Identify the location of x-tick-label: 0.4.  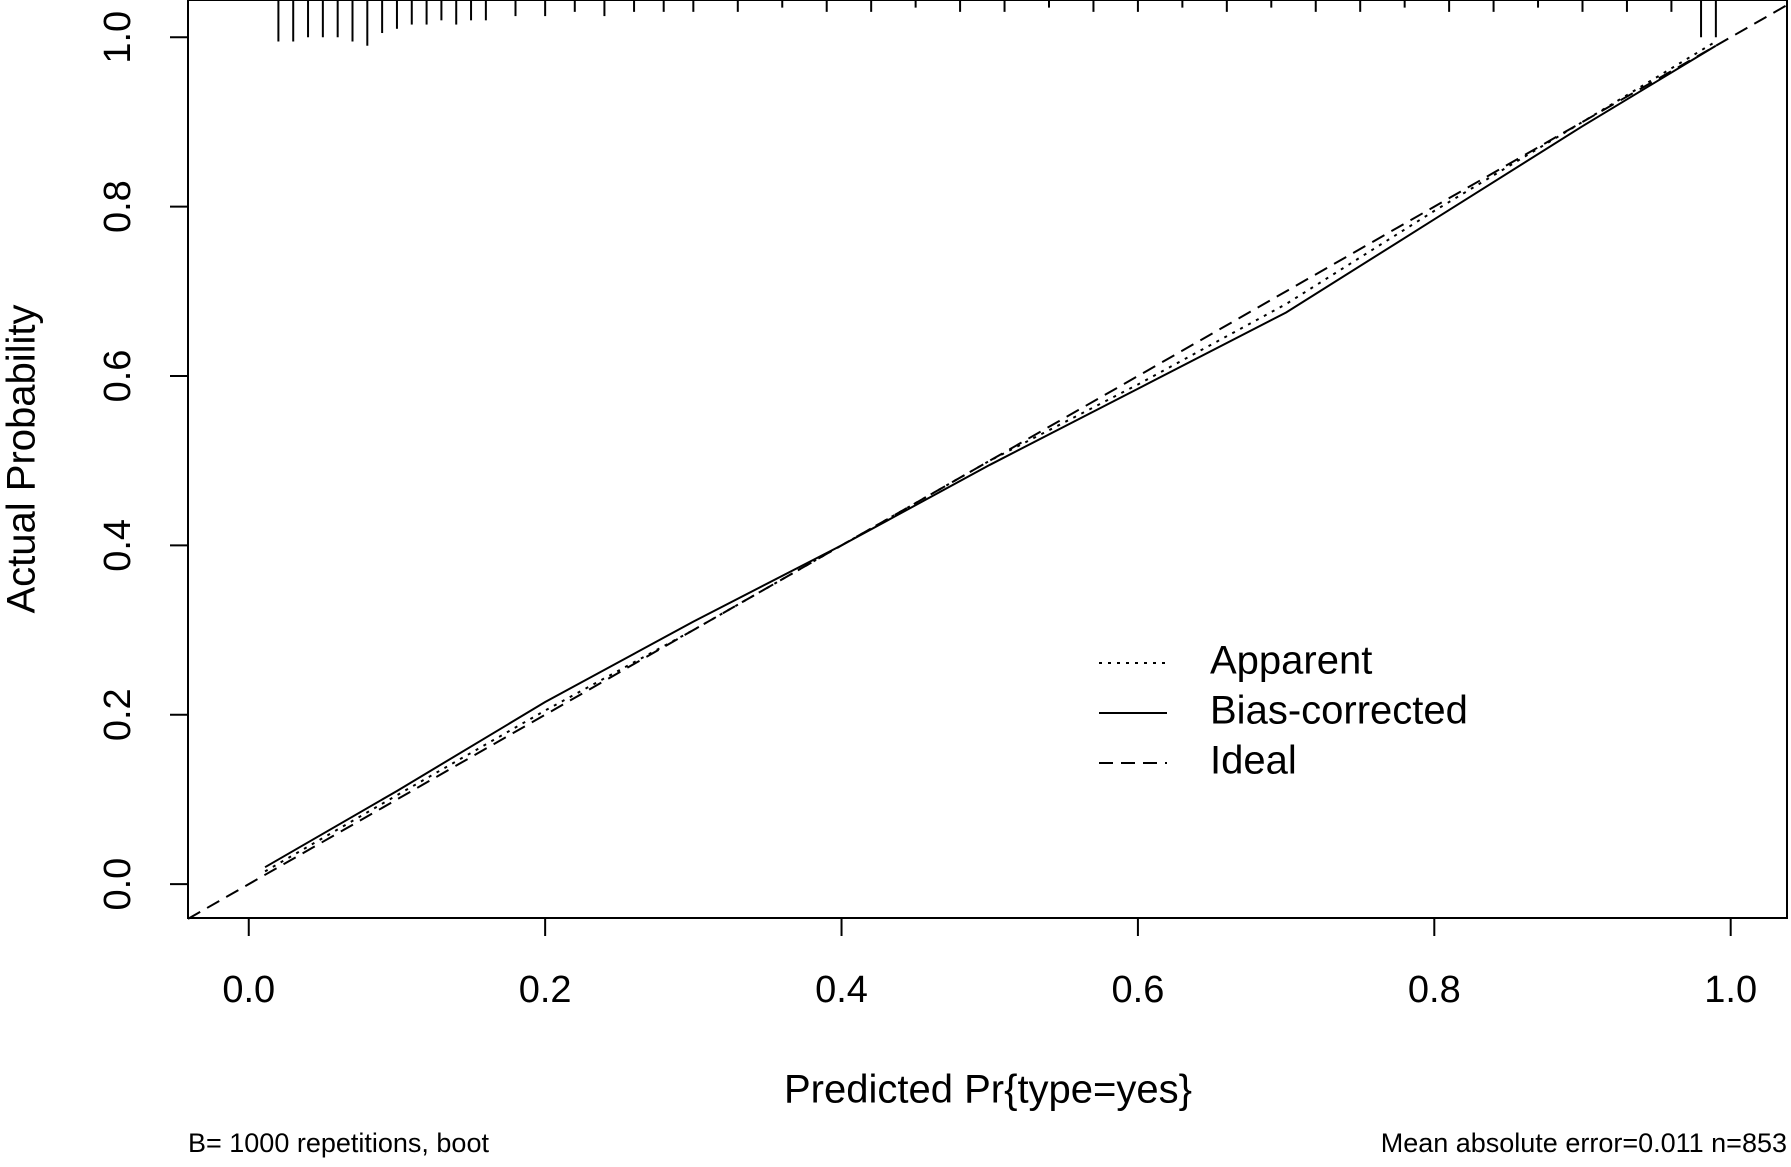
(841, 990).